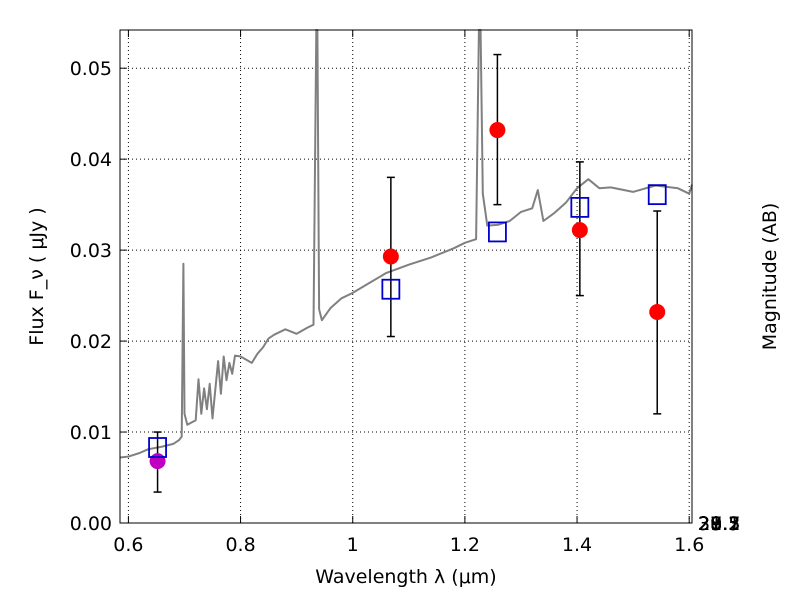  I want to click on y-tick-label: 0.03, so click(91, 251).